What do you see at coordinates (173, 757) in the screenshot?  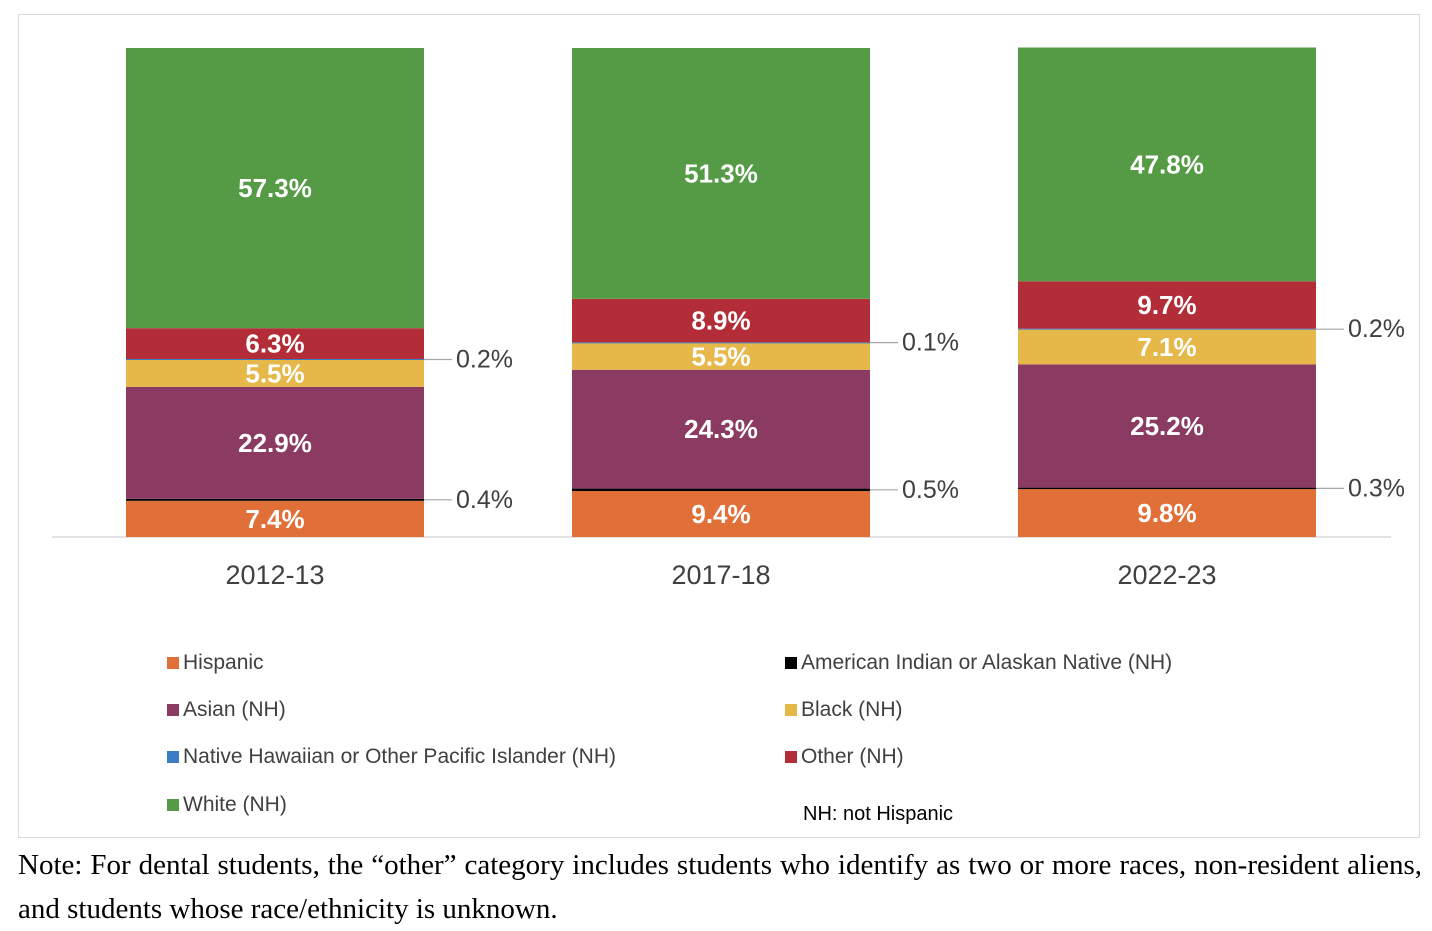 I see `legend-swatch-native-hawaiian` at bounding box center [173, 757].